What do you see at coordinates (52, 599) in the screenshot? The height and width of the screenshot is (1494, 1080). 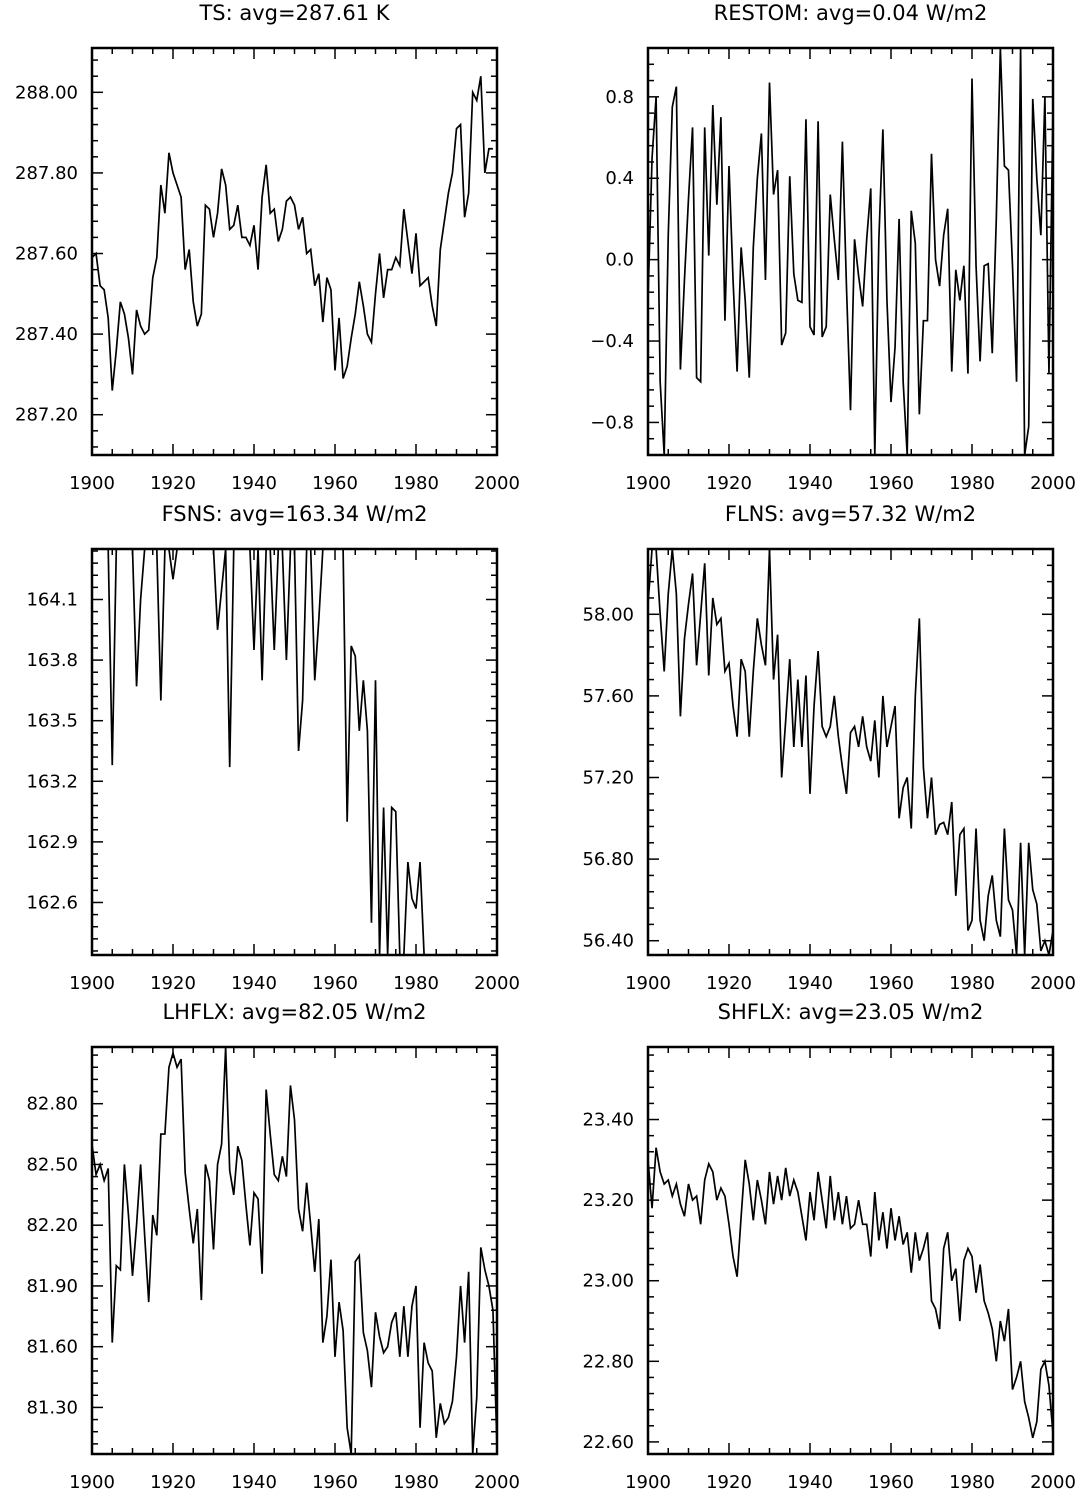 I see `y-tick-label: 164.1` at bounding box center [52, 599].